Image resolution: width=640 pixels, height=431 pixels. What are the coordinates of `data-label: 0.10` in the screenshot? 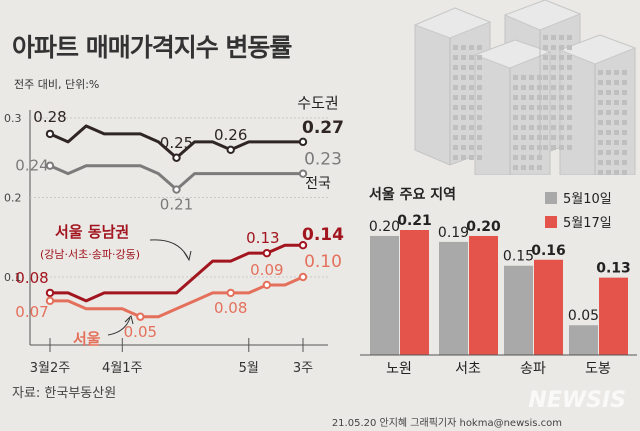 It's located at (323, 262).